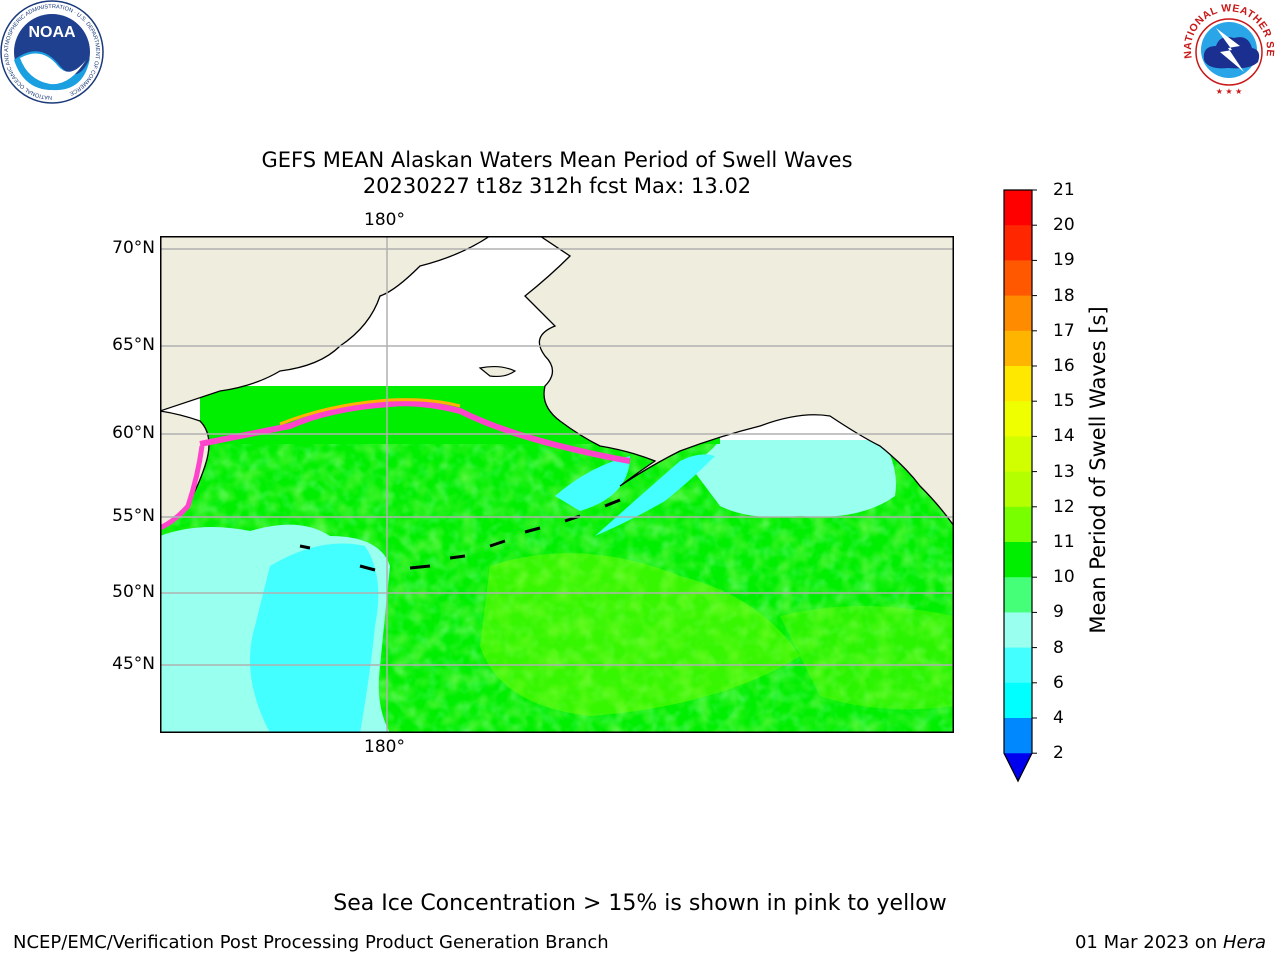  What do you see at coordinates (1064, 471) in the screenshot?
I see `colorbar-tick-label: 13` at bounding box center [1064, 471].